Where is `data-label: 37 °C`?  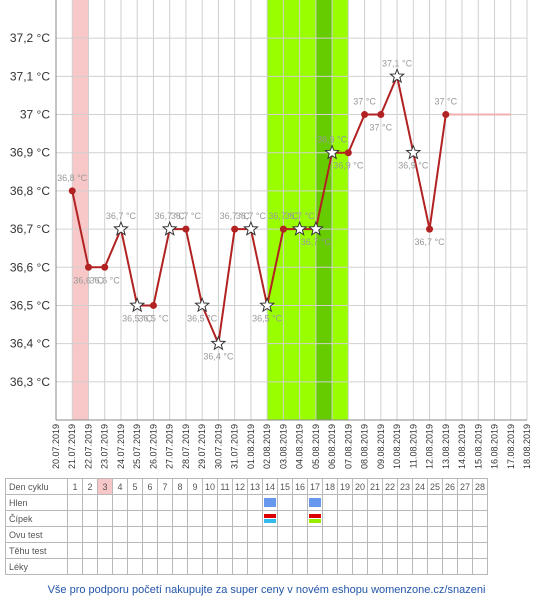
data-label: 37 °C is located at coordinates (445, 102).